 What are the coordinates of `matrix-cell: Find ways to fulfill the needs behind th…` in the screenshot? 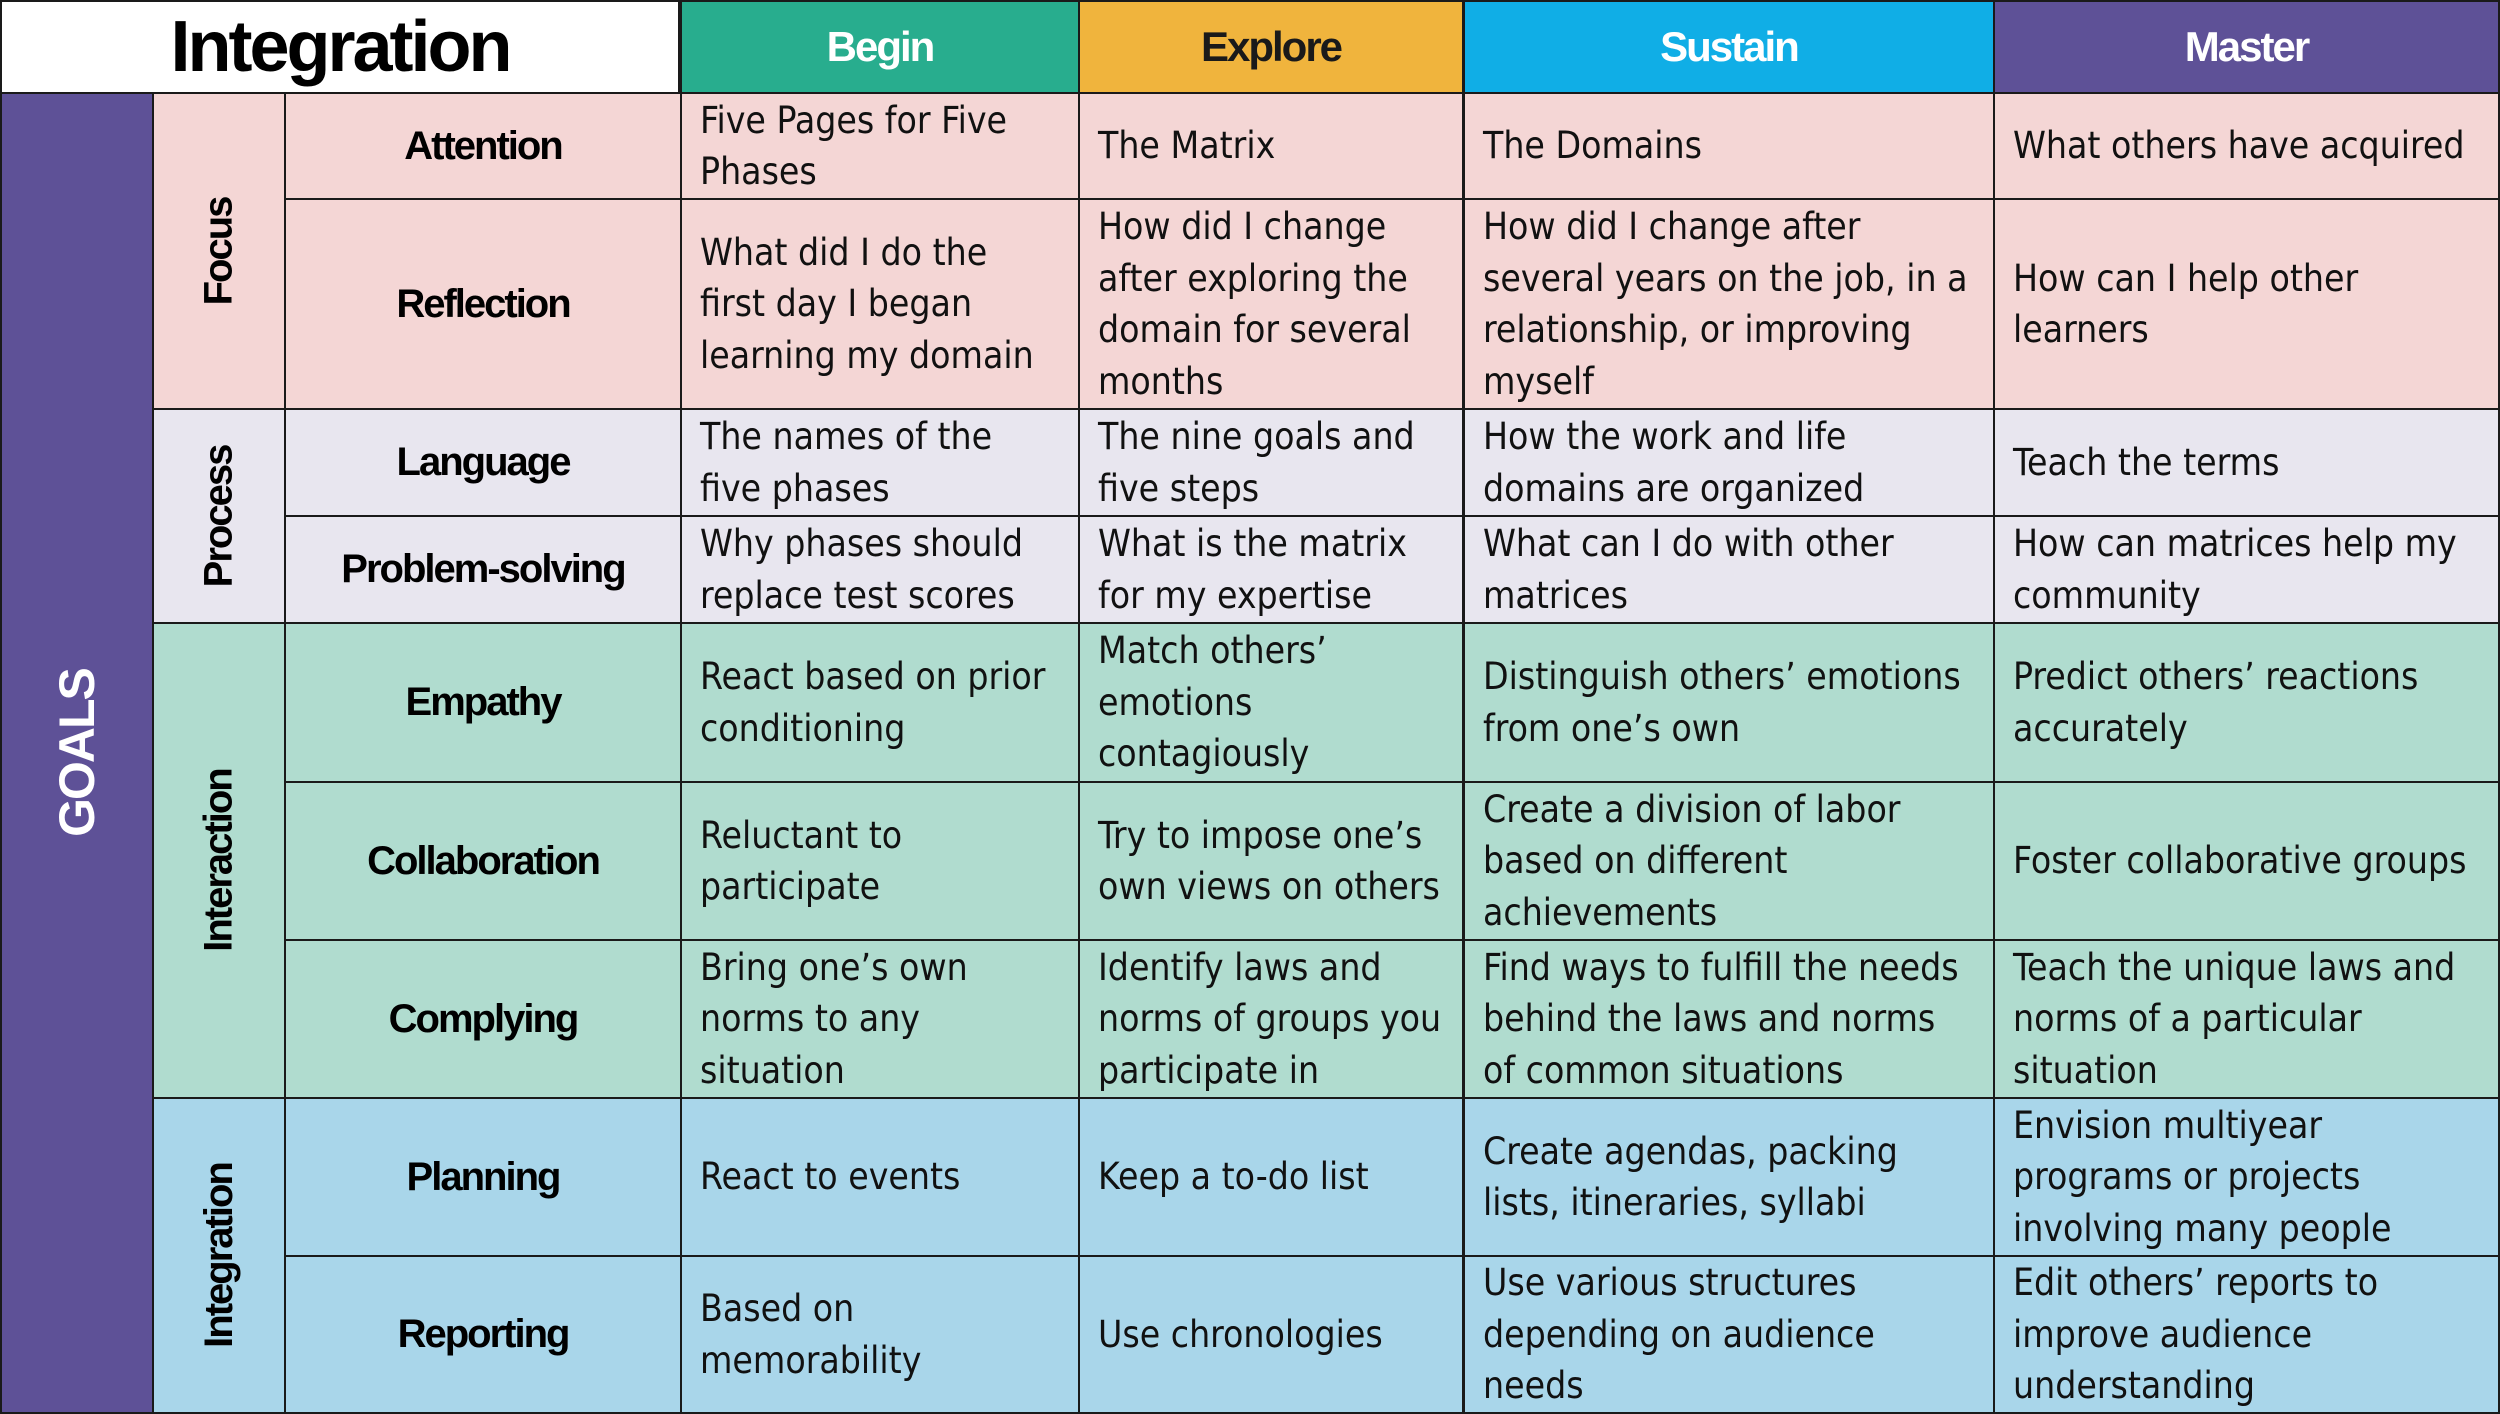 It's located at (1729, 1019).